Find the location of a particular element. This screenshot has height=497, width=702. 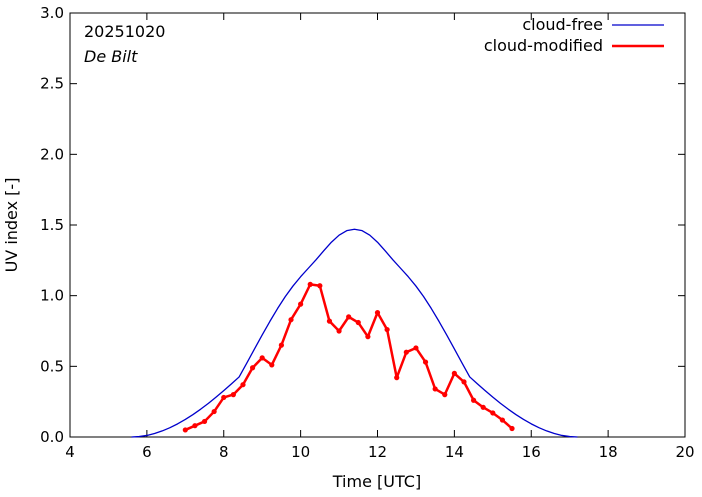

y-tick-label: 1.0 is located at coordinates (52, 296).